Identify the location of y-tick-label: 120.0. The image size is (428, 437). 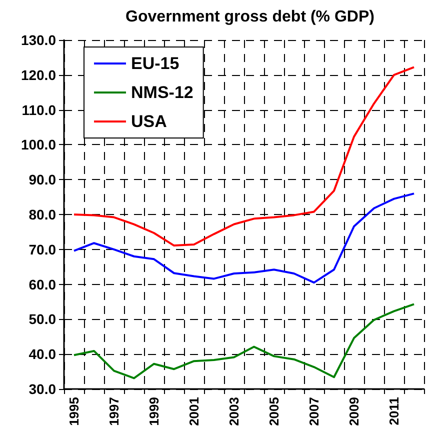
(38, 74).